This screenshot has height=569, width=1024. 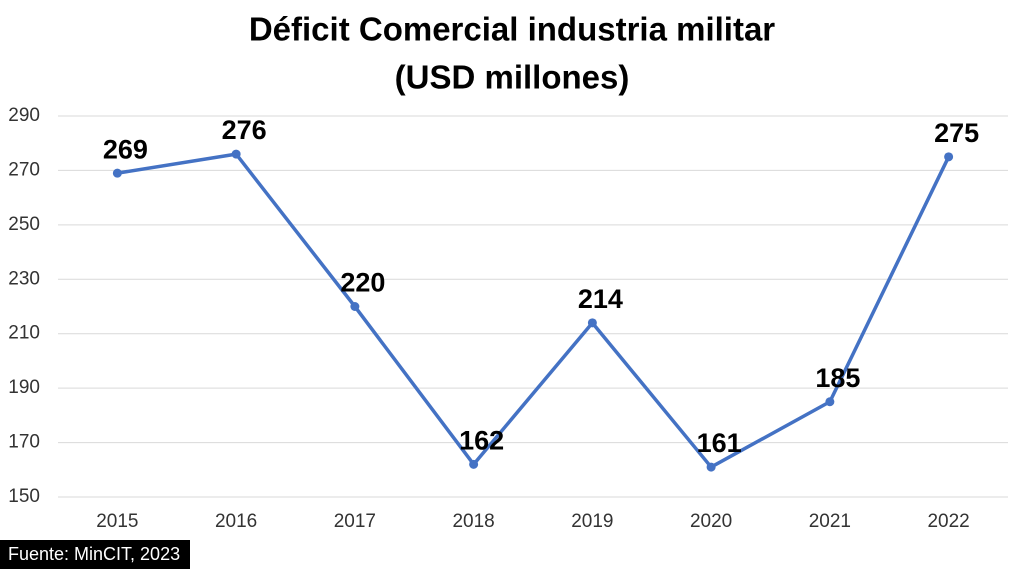 I want to click on x-tick-label: 2022, so click(x=948, y=521).